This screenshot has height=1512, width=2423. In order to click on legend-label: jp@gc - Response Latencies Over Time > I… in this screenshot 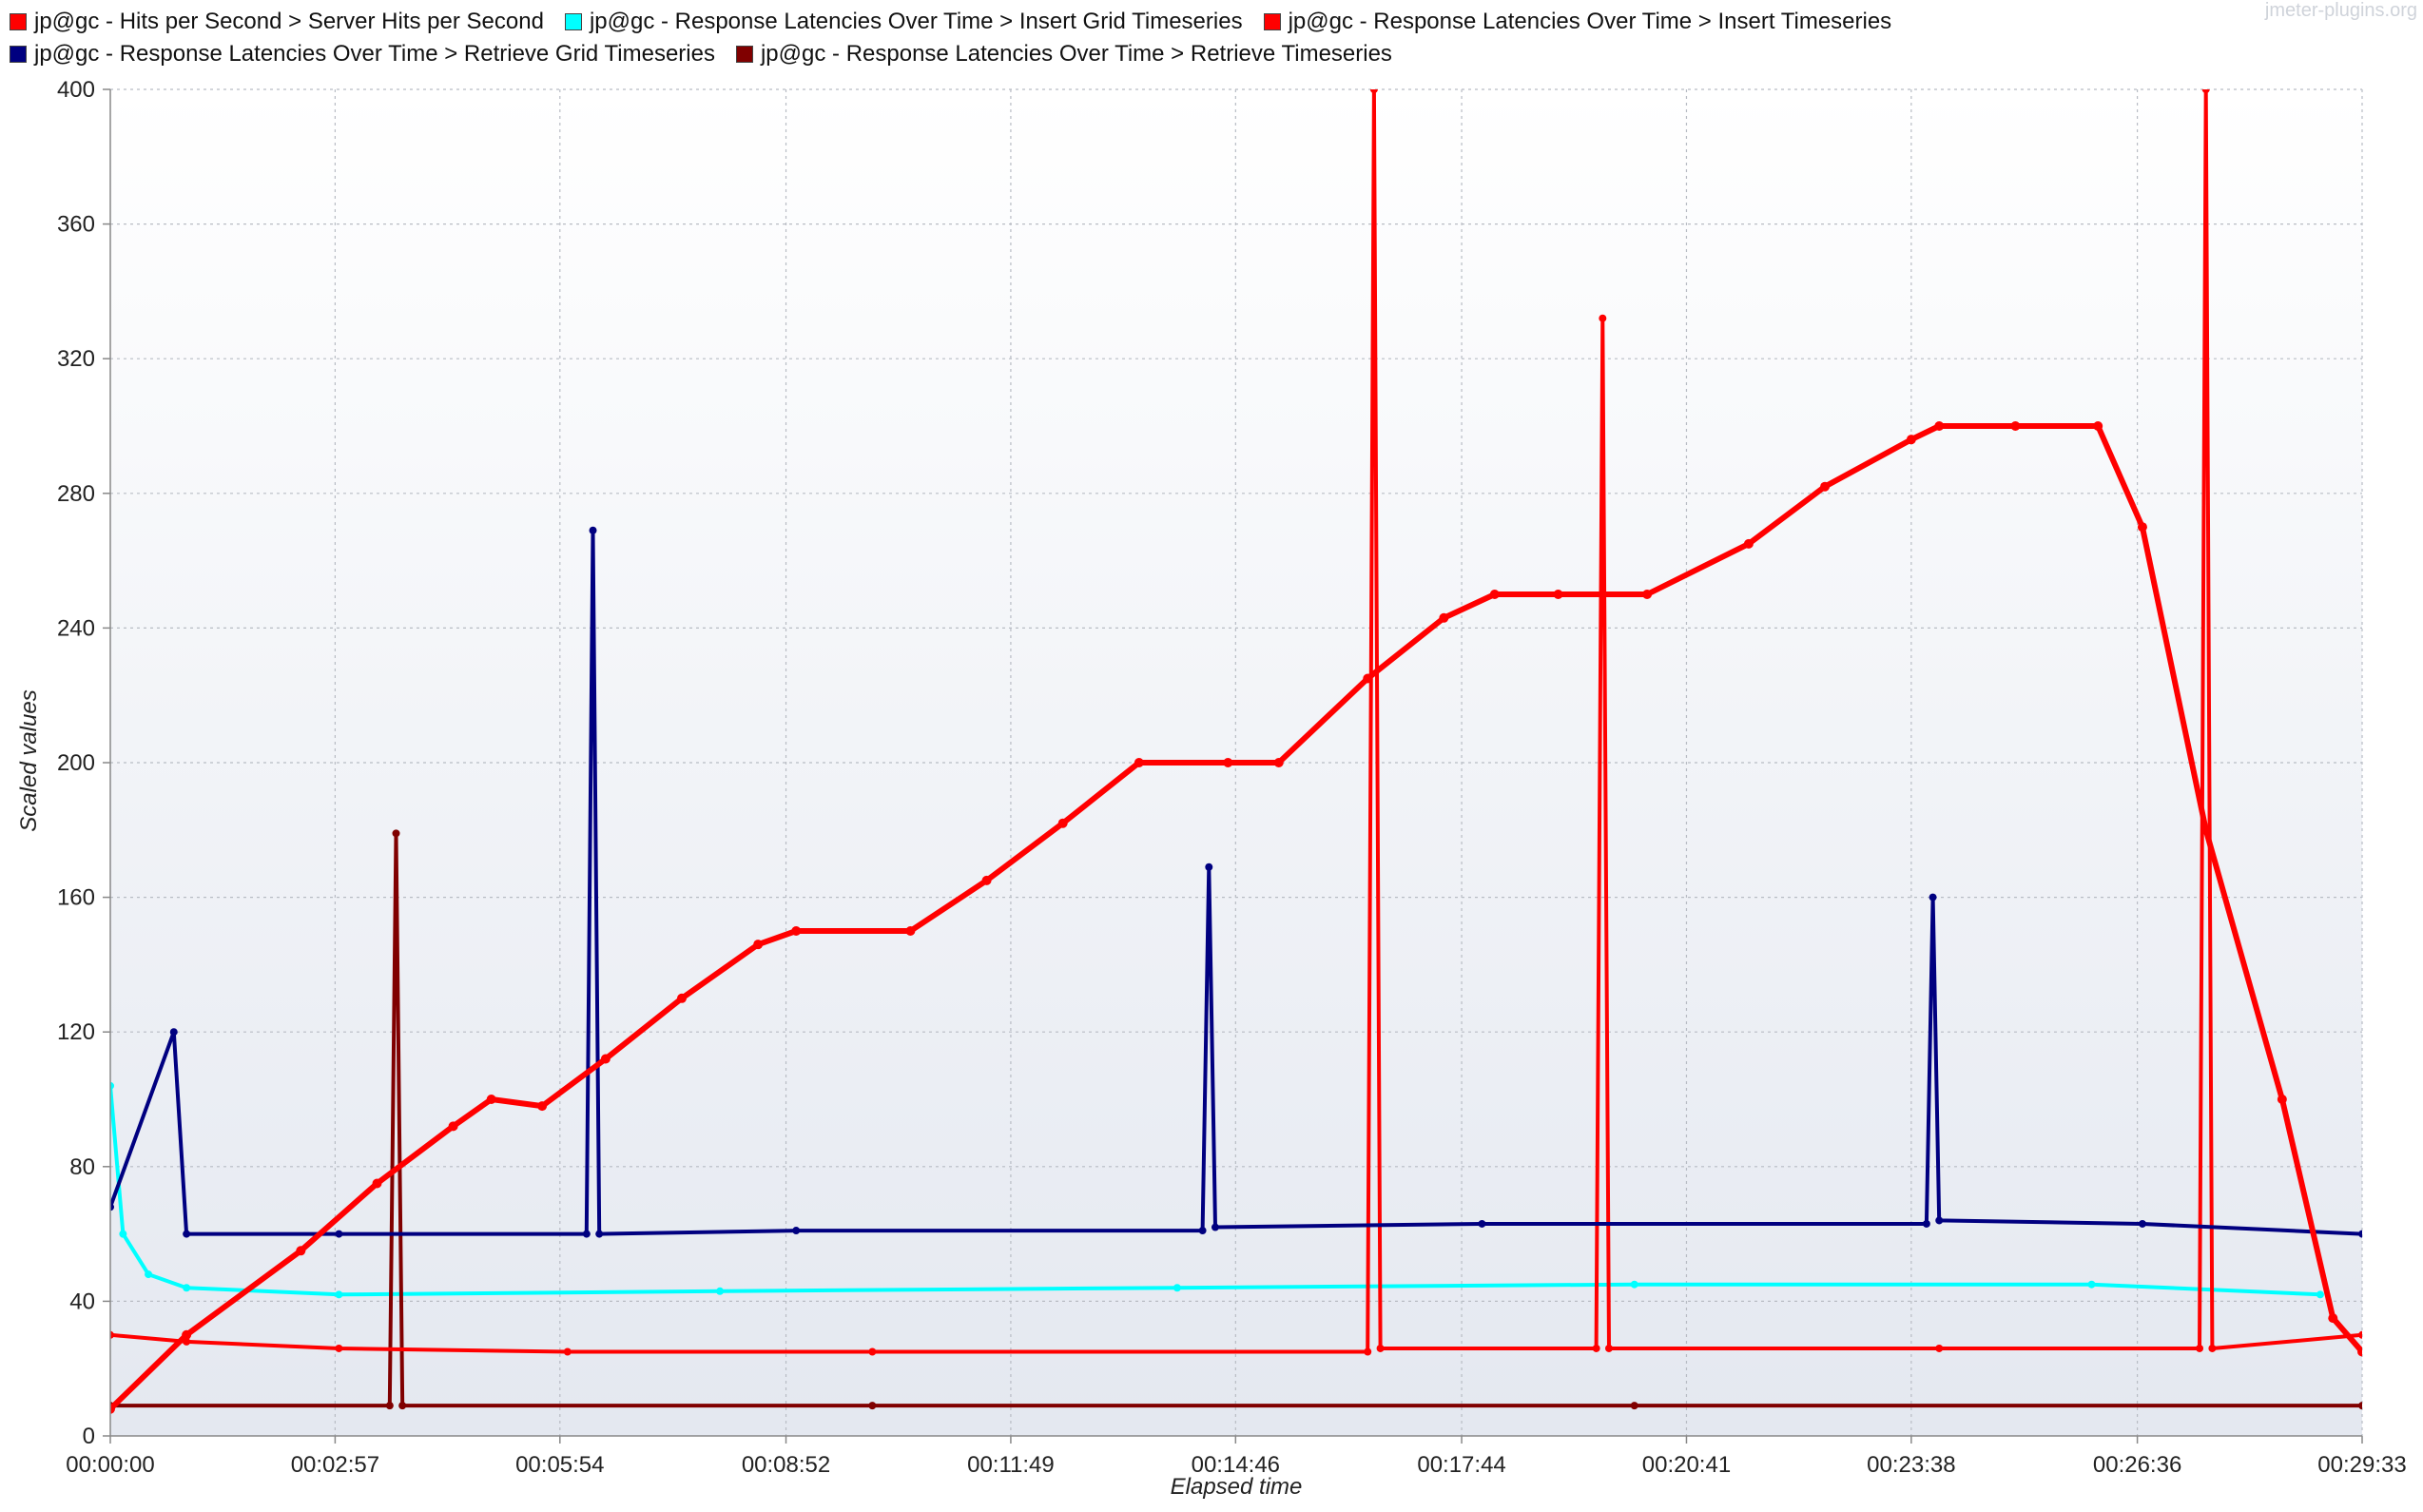, I will do `click(1590, 21)`.